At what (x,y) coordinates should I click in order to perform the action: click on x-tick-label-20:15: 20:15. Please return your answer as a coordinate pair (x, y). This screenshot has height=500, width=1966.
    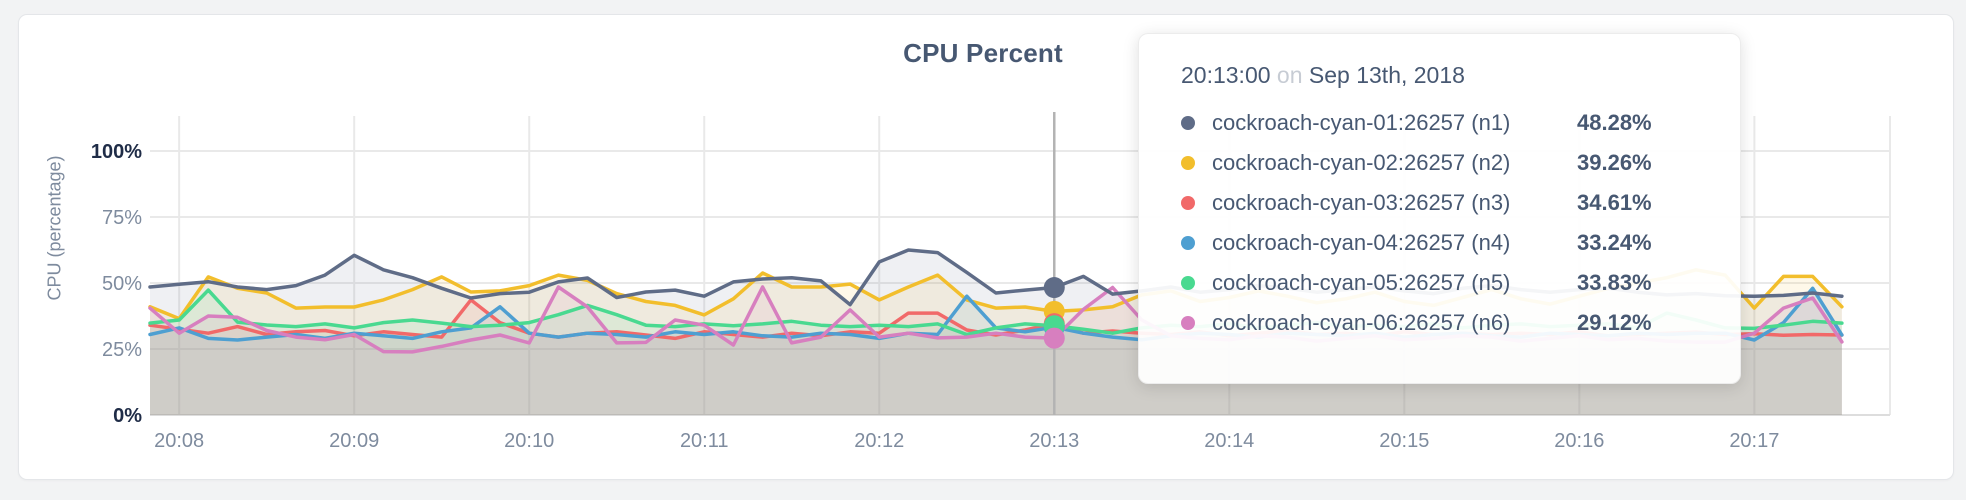
    Looking at the image, I should click on (1404, 441).